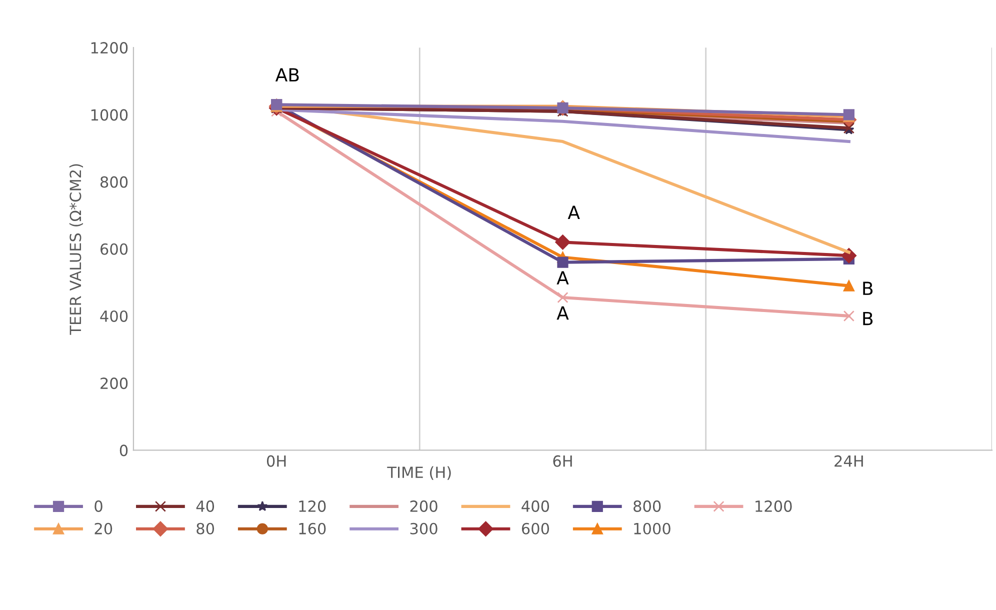 The image size is (996, 610). Describe the element at coordinates (647, 506) in the screenshot. I see `legend-label: 800` at that location.